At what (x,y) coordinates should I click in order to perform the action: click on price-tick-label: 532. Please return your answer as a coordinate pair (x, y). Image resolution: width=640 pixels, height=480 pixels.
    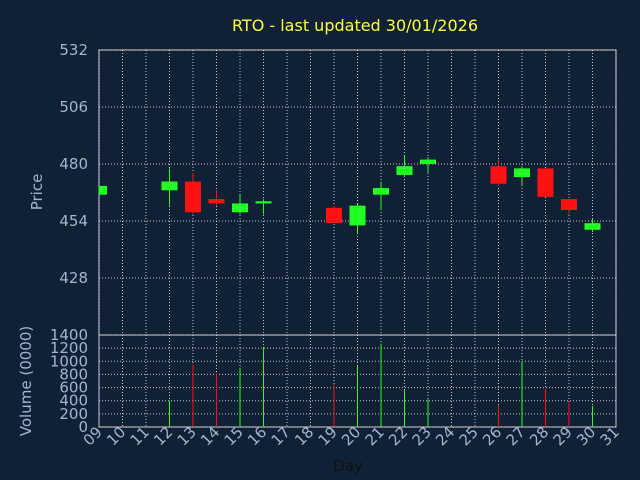
    Looking at the image, I should click on (73, 50).